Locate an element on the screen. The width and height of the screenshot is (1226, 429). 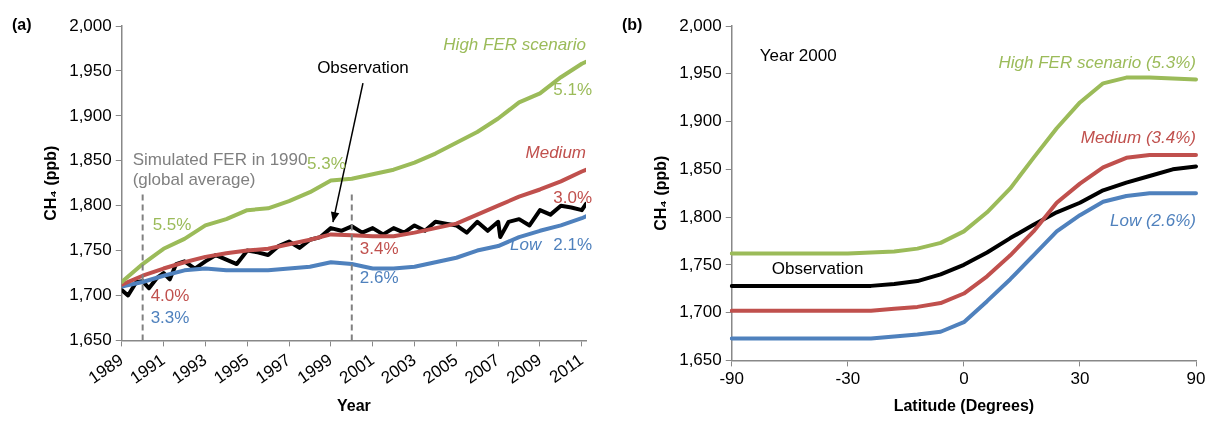
annotation: 4.0% is located at coordinates (170, 296).